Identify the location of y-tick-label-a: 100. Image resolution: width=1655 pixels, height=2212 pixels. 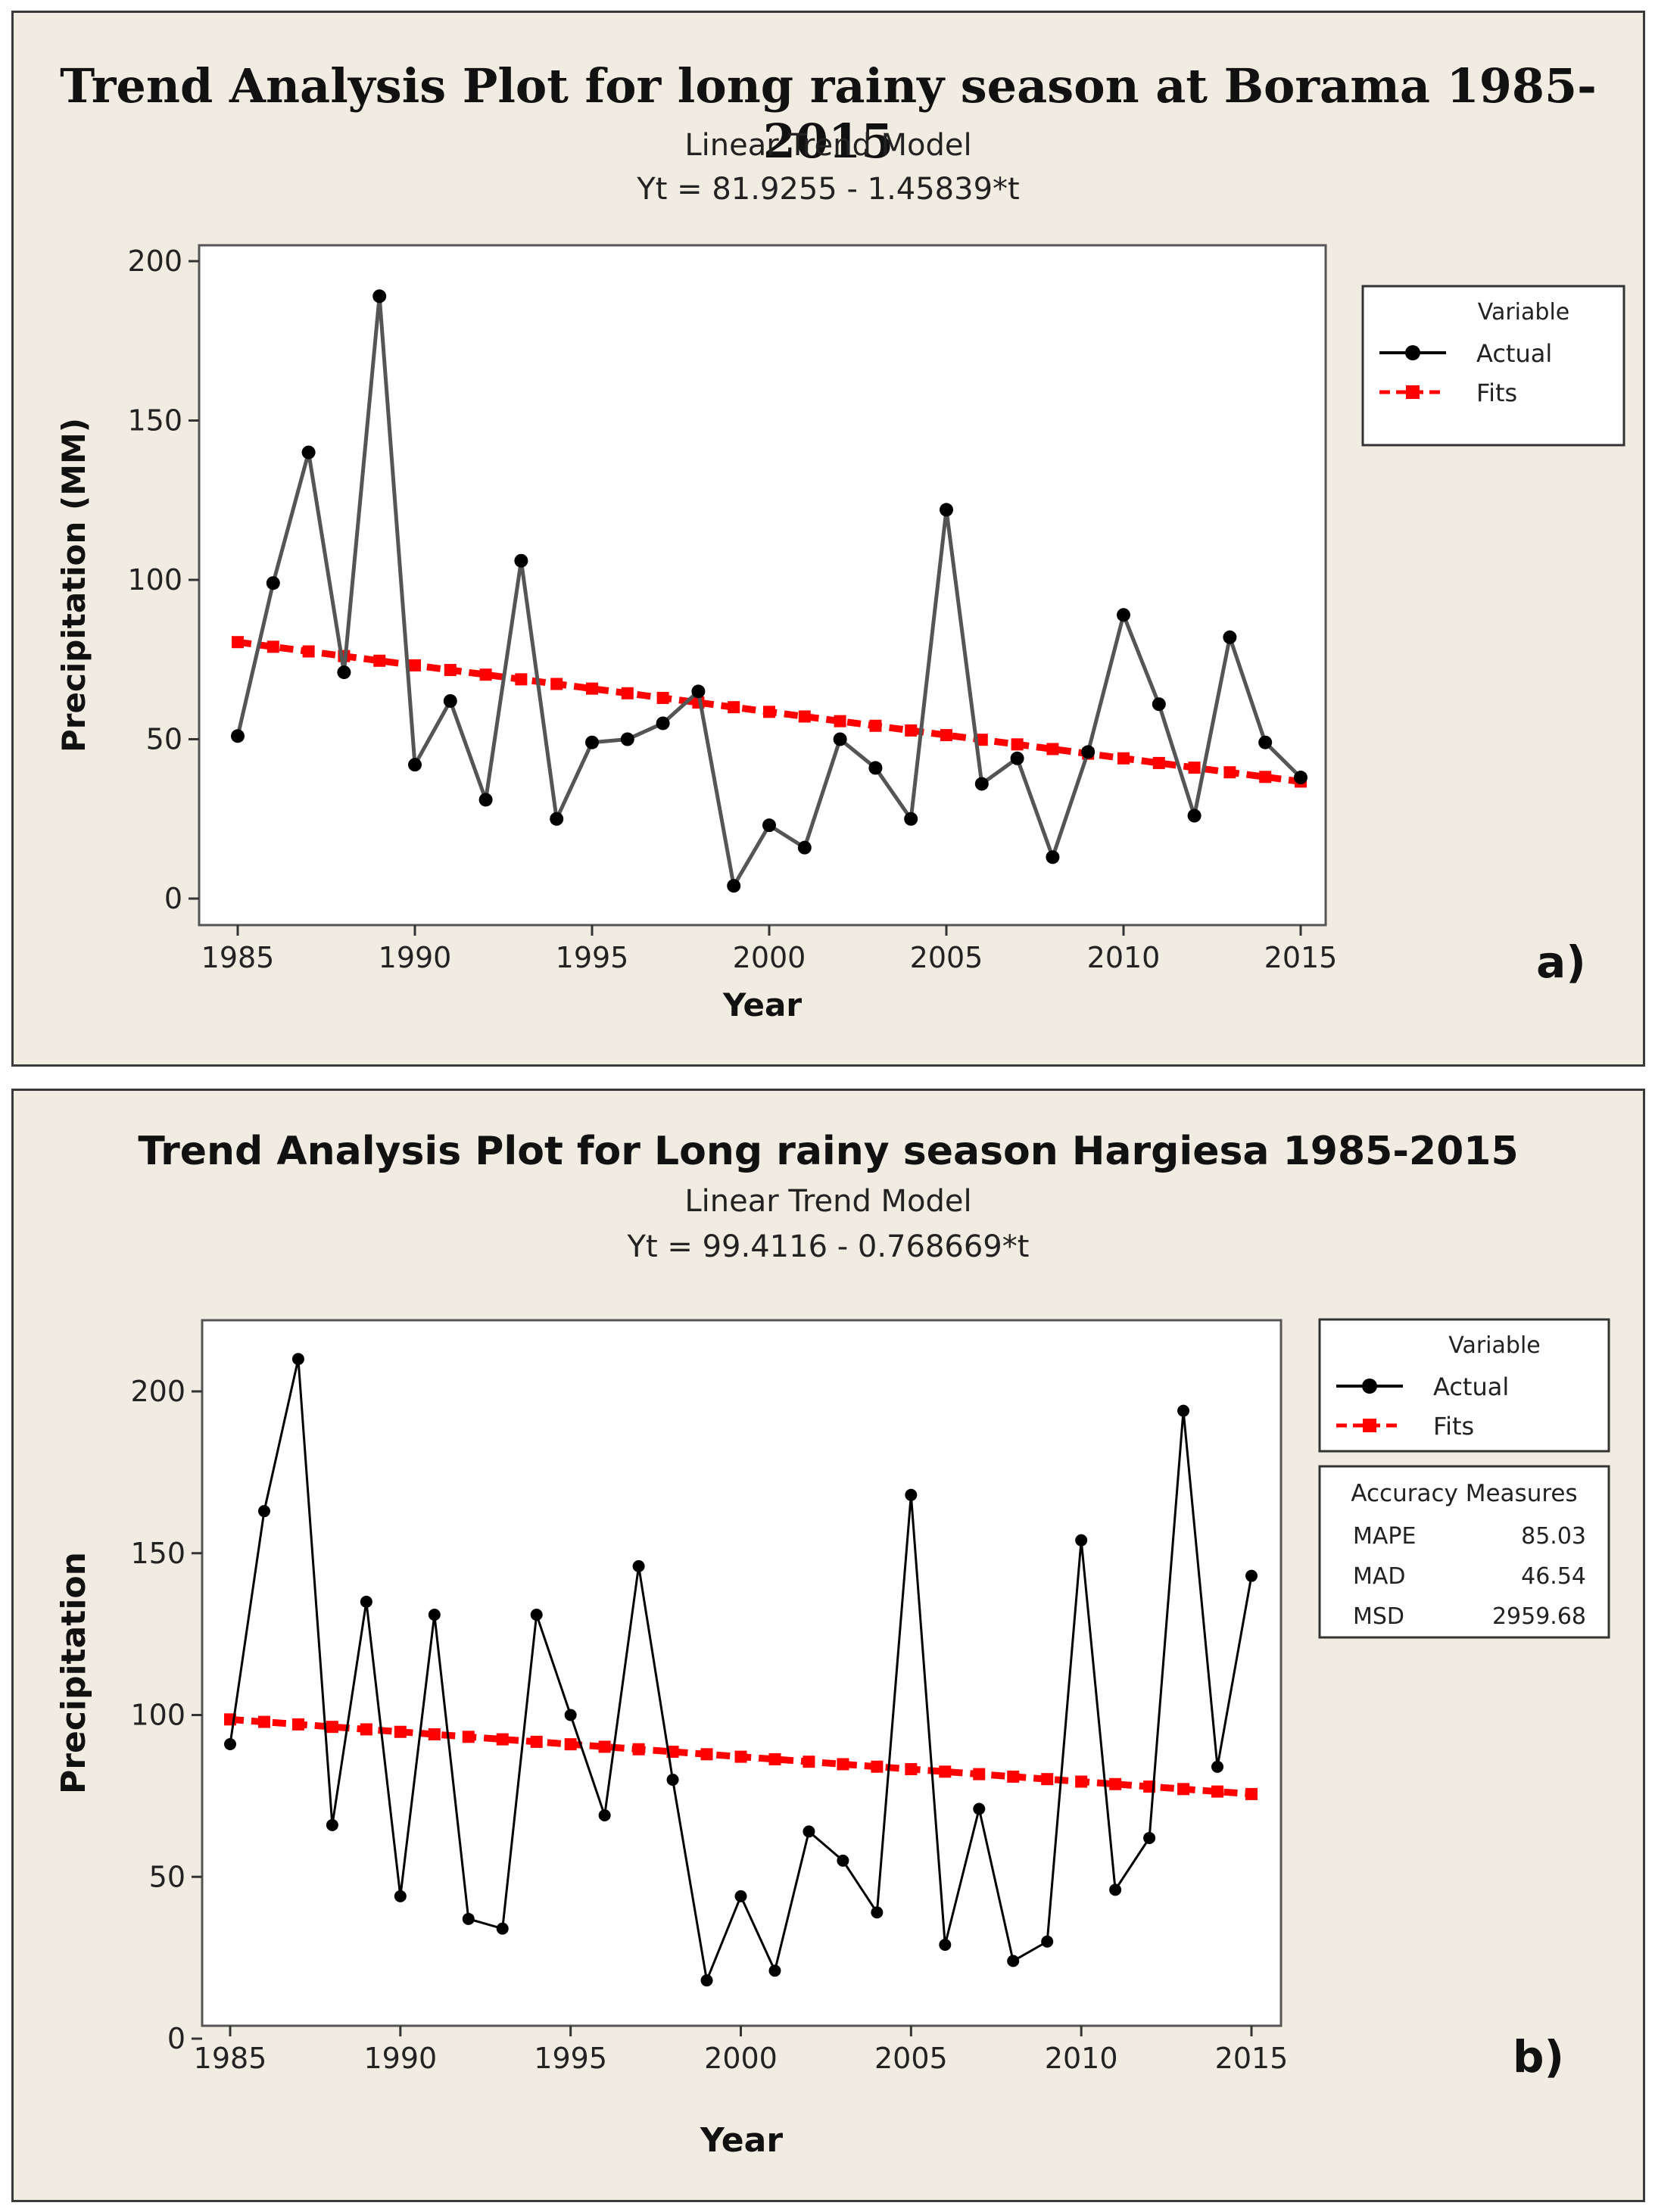
(154, 580).